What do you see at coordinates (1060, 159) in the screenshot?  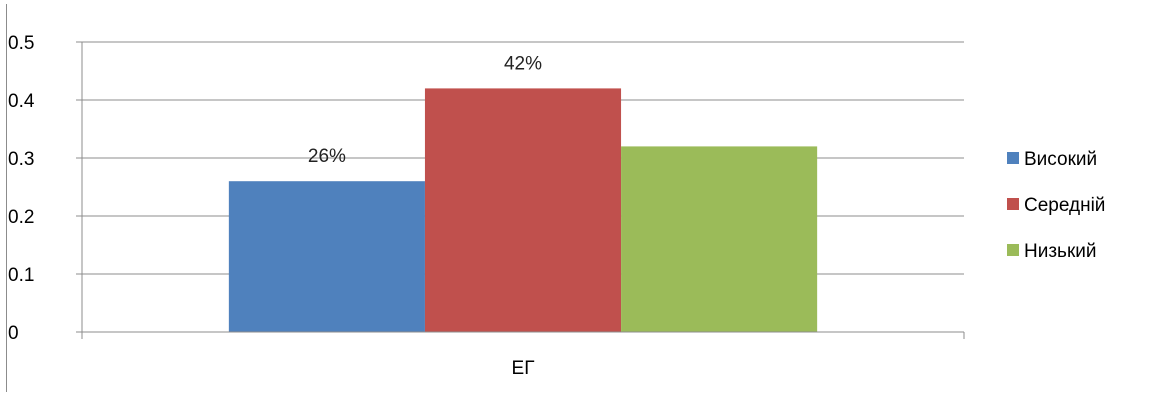 I see `legend-label: Високий` at bounding box center [1060, 159].